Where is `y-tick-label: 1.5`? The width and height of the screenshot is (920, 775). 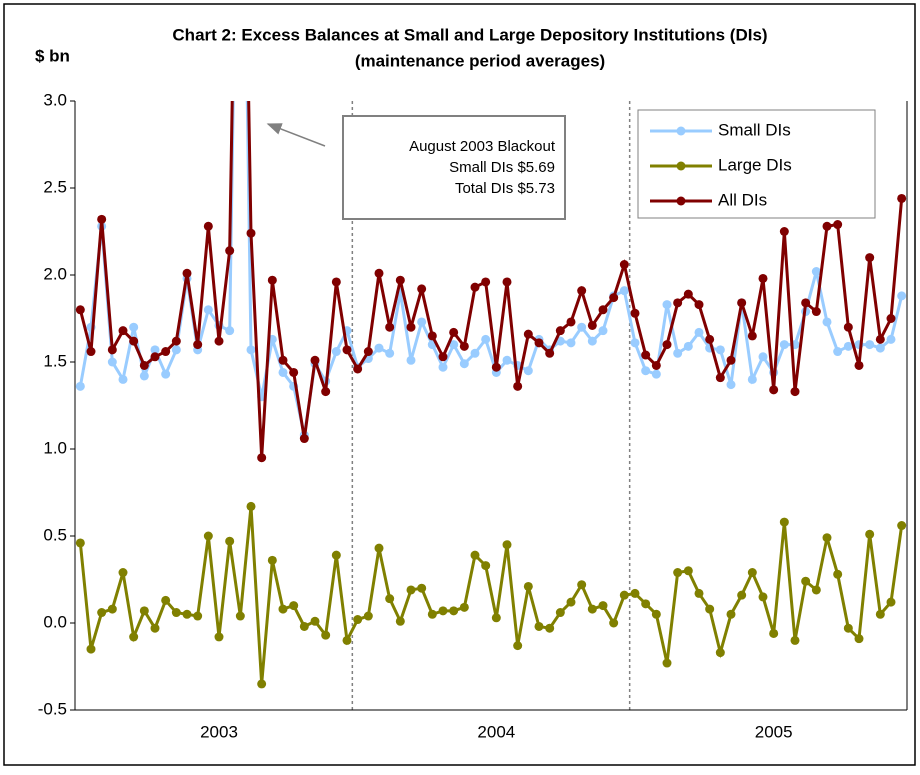 y-tick-label: 1.5 is located at coordinates (55, 360).